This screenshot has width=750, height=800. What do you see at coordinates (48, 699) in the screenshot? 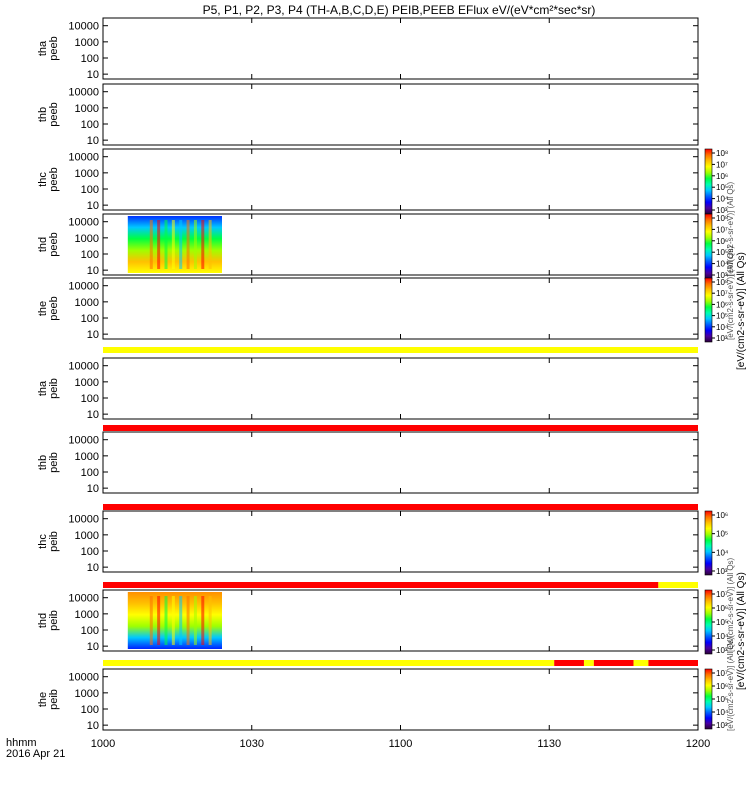
I see `panel-label: thepeib` at bounding box center [48, 699].